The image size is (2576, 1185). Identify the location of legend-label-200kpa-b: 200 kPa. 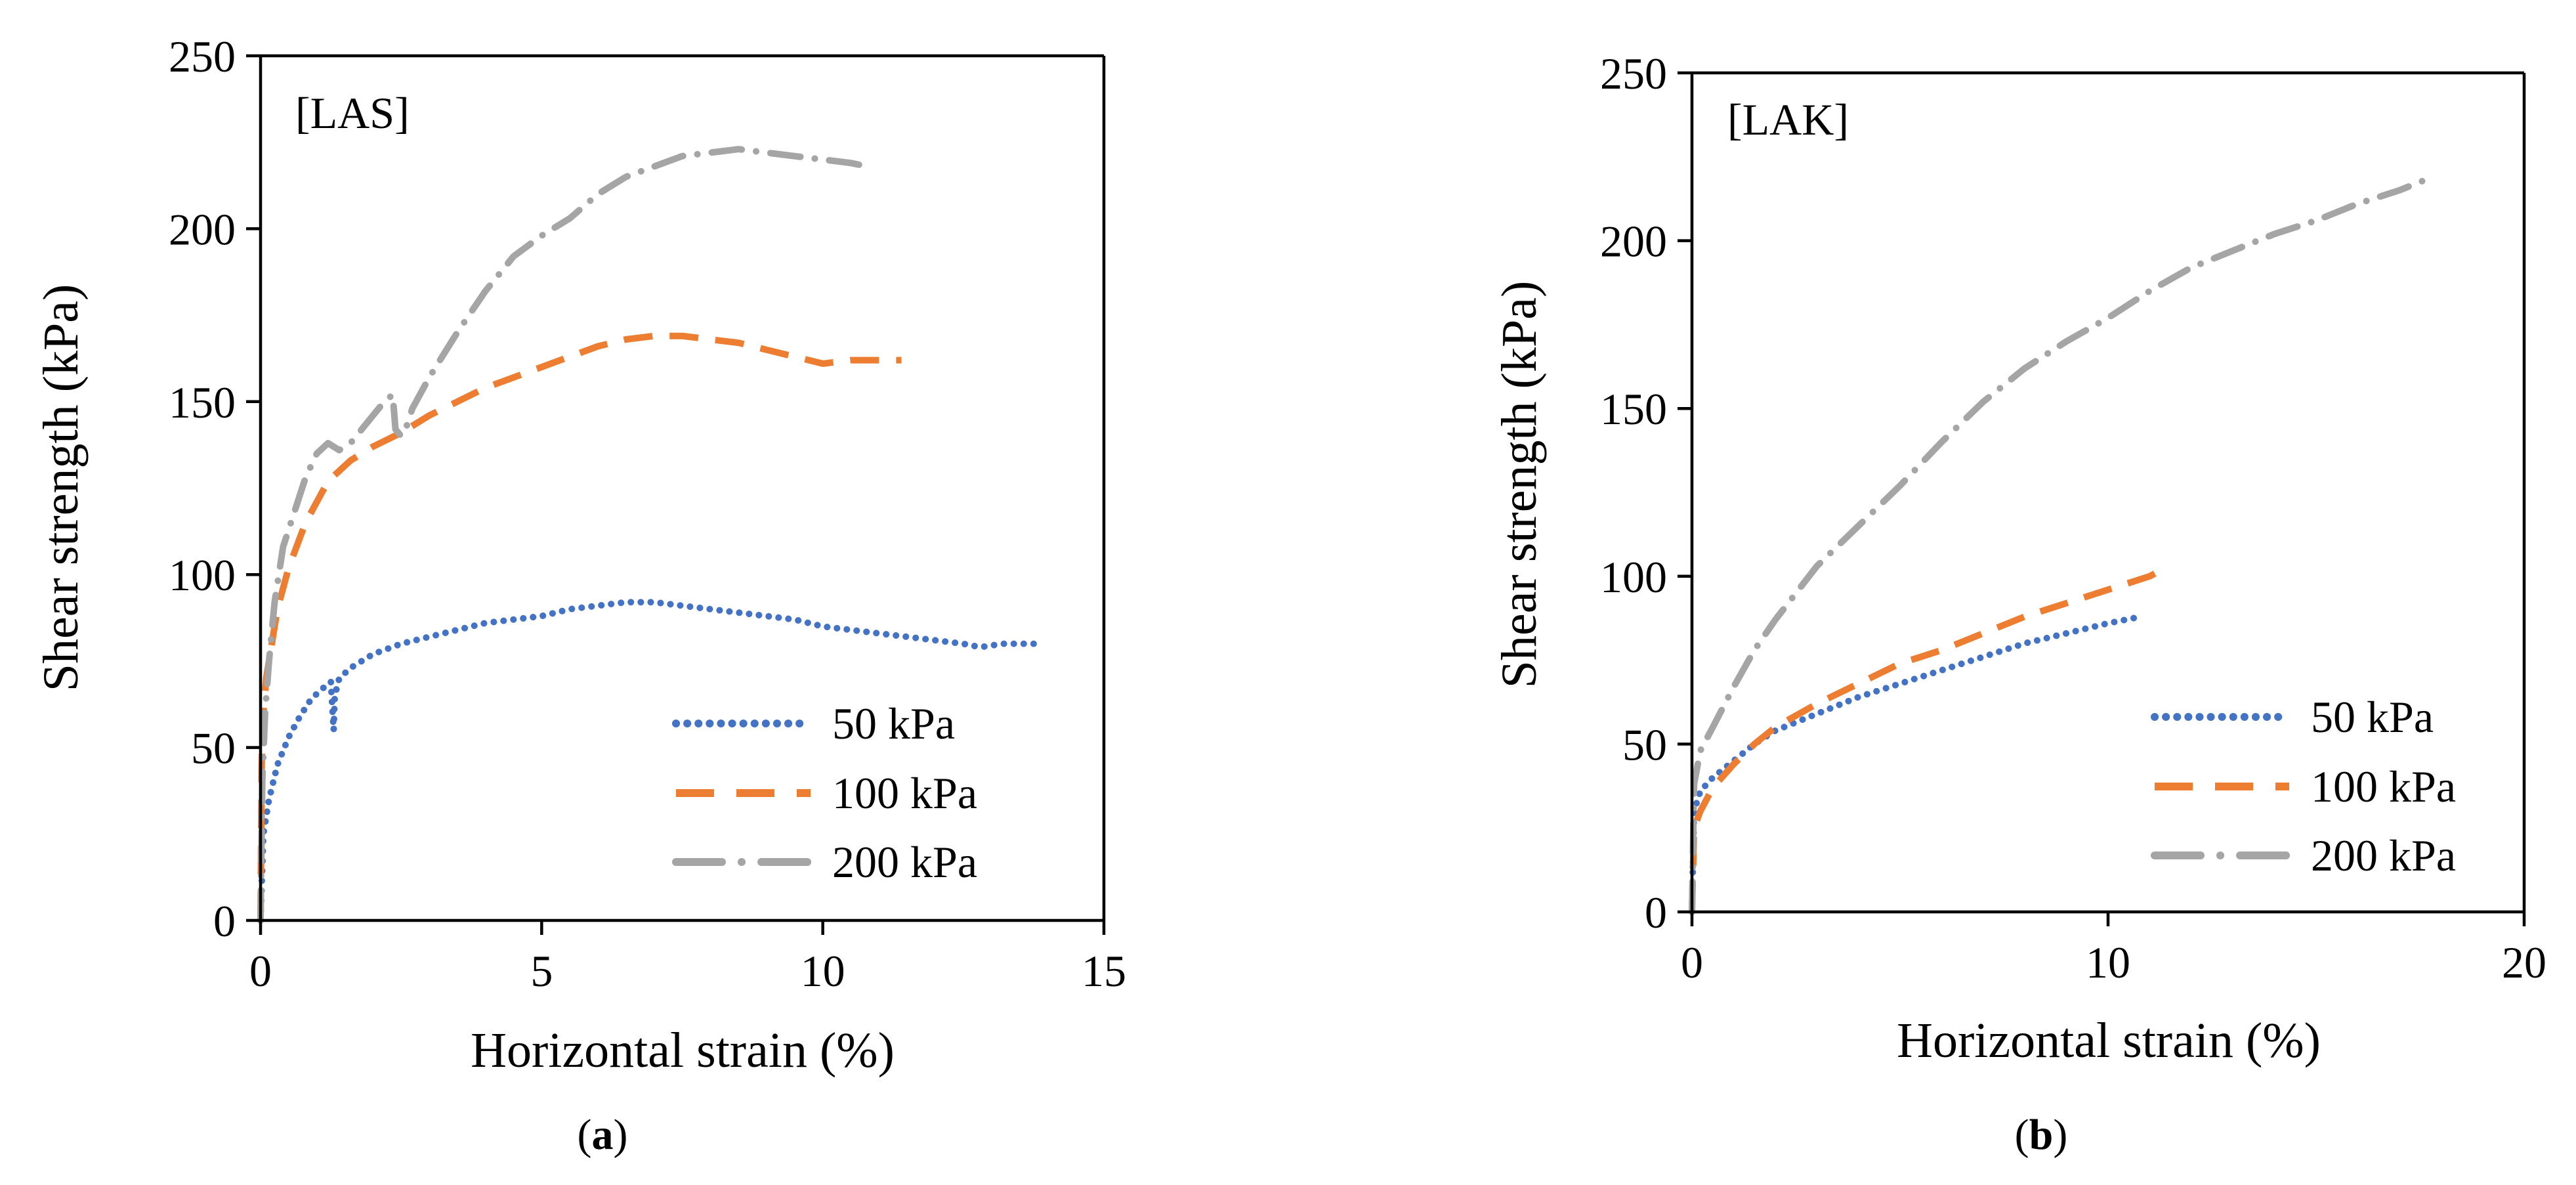
(2383, 855).